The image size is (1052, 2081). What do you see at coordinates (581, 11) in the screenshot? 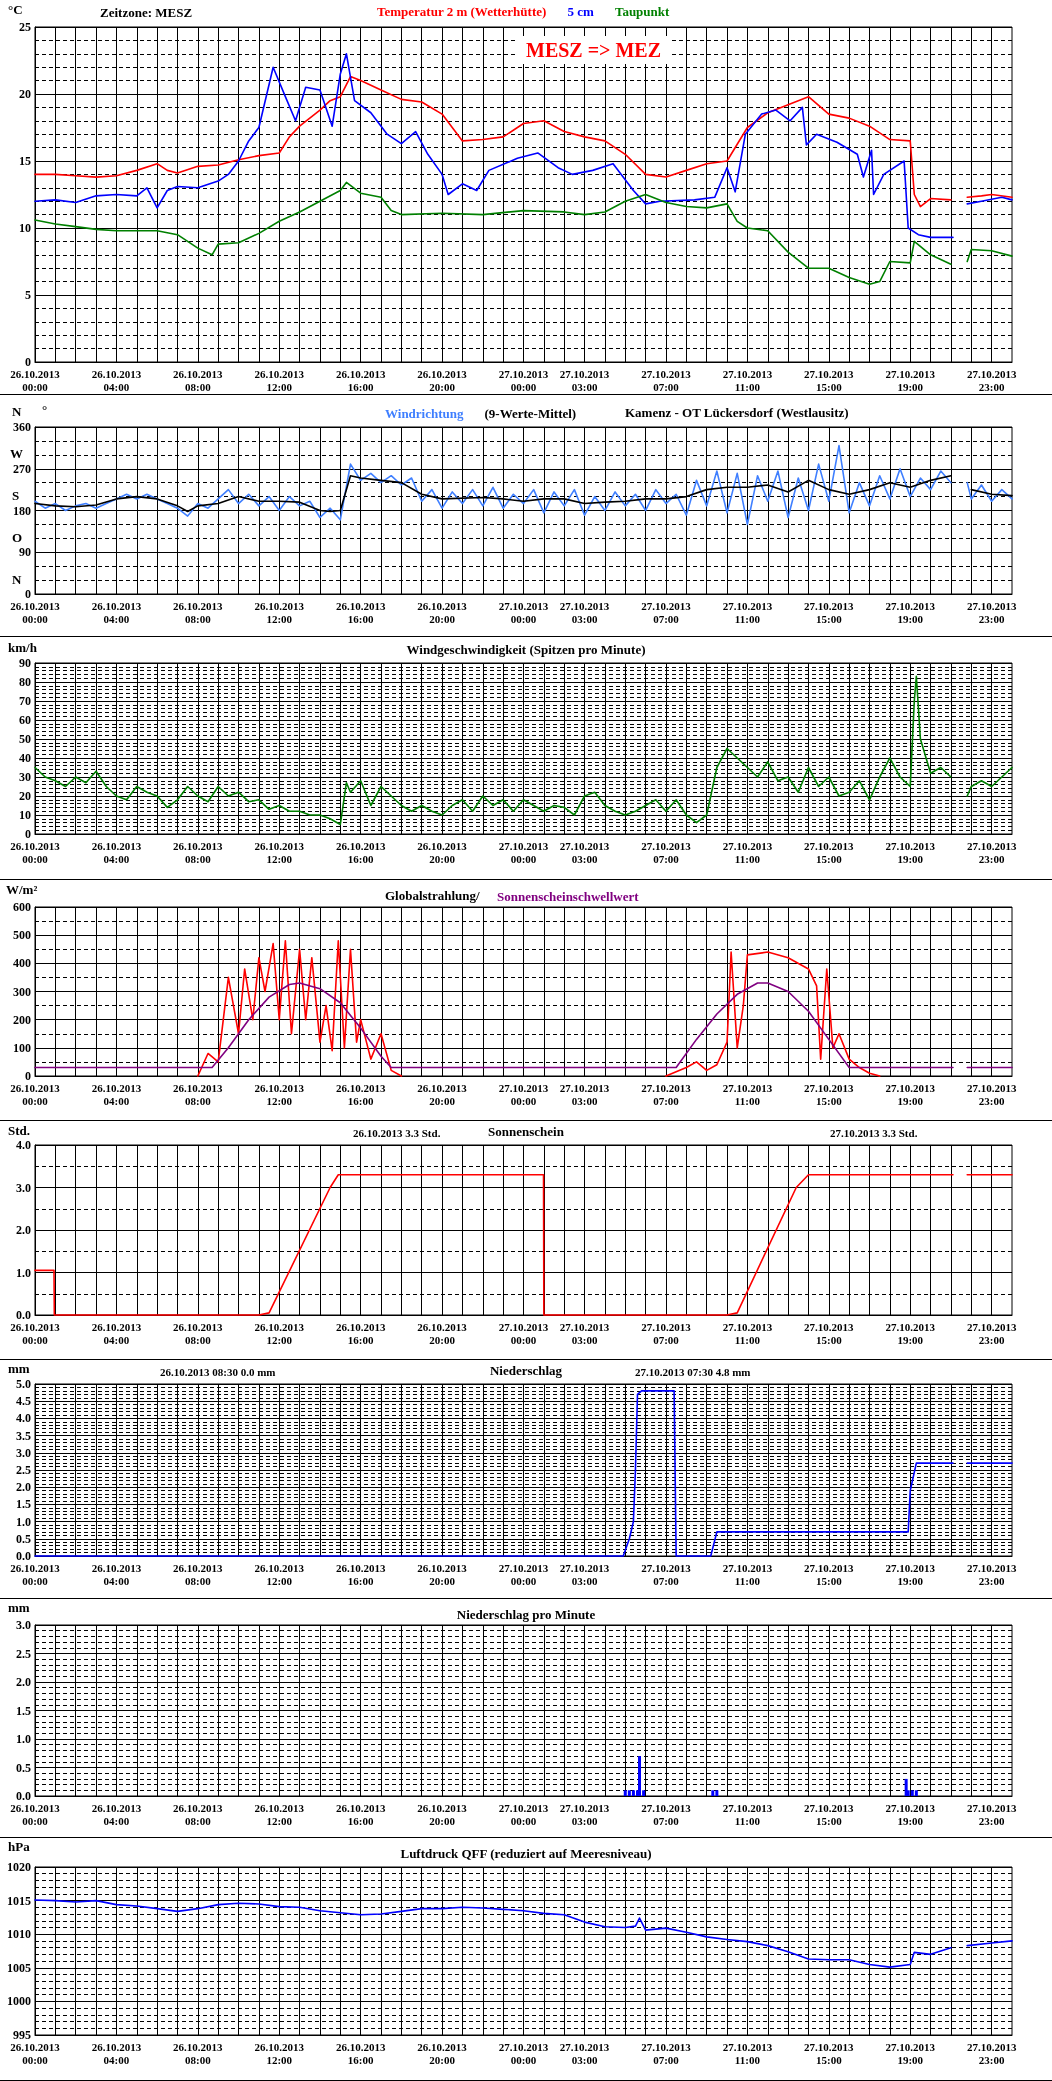
I see `text: 5 cm` at bounding box center [581, 11].